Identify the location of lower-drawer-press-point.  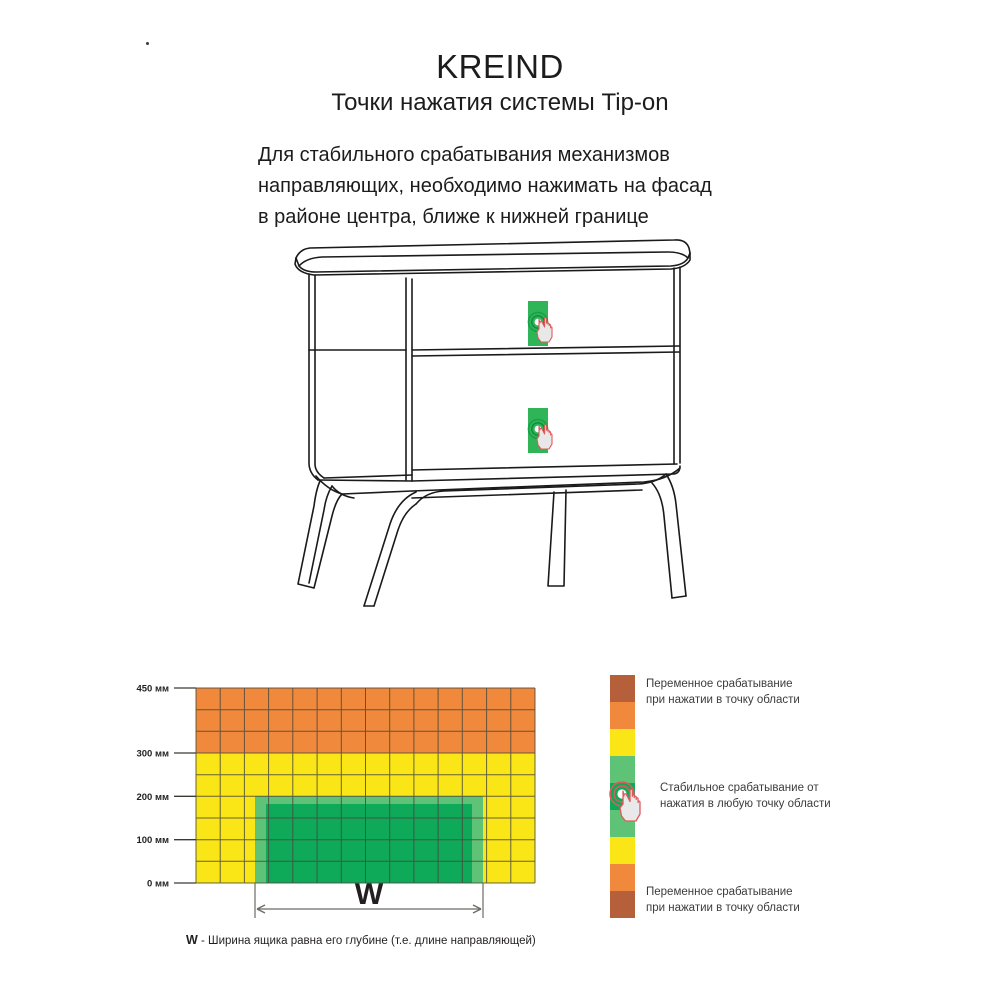
(540, 430).